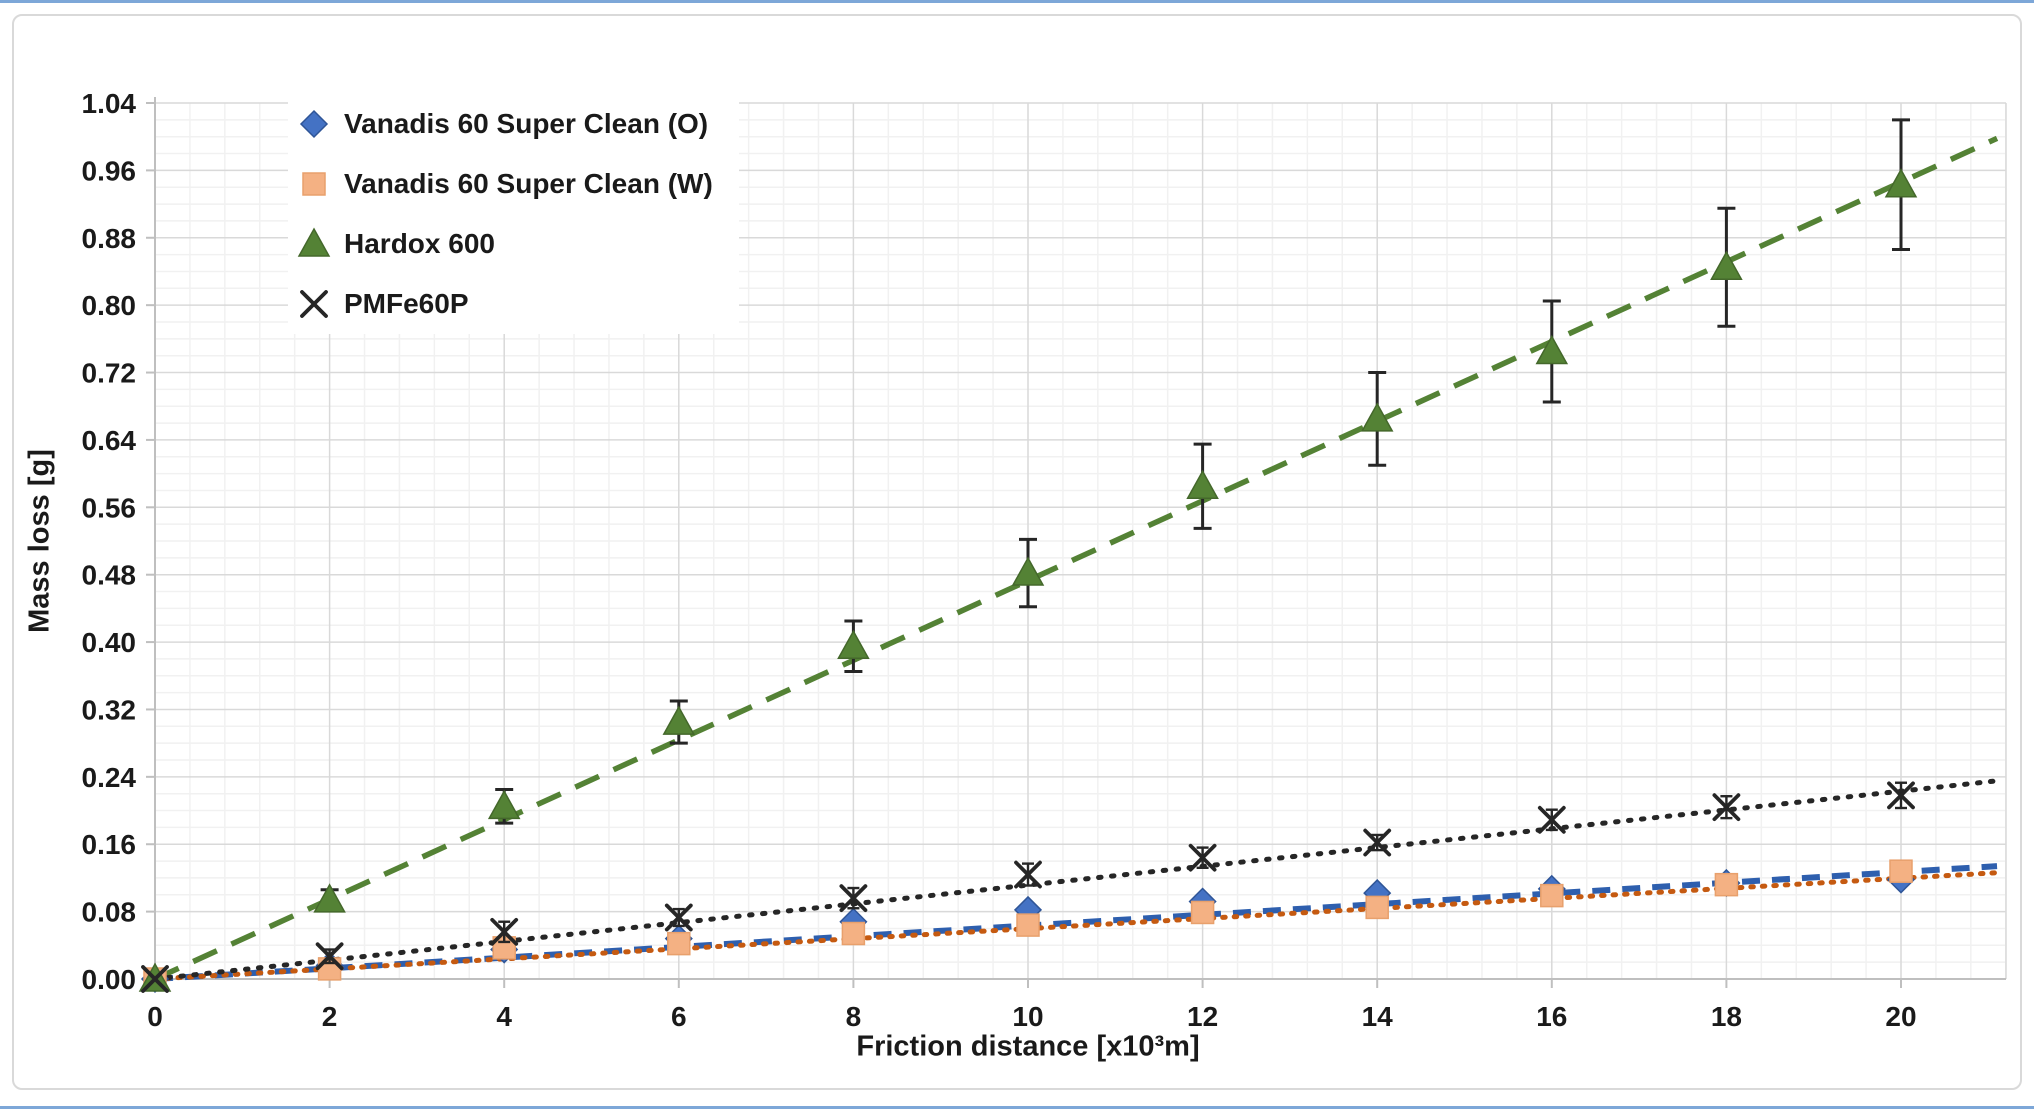 The height and width of the screenshot is (1109, 2034). What do you see at coordinates (109, 979) in the screenshot?
I see `y-tick-label: 0.00` at bounding box center [109, 979].